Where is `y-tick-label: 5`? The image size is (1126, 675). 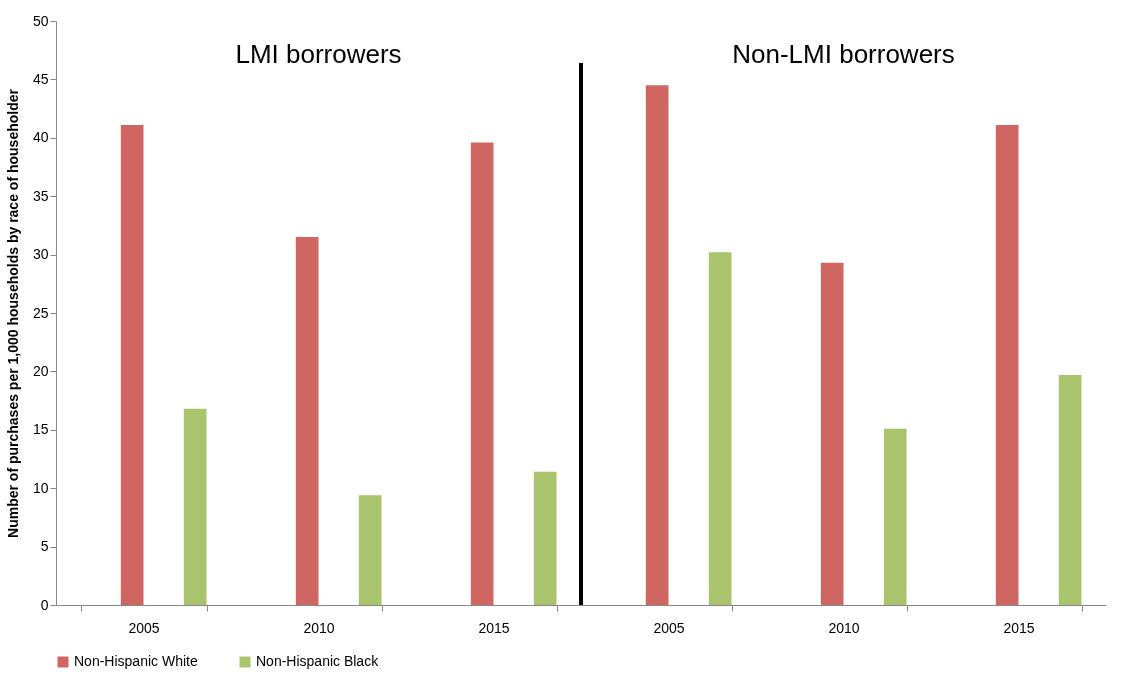 y-tick-label: 5 is located at coordinates (44, 546).